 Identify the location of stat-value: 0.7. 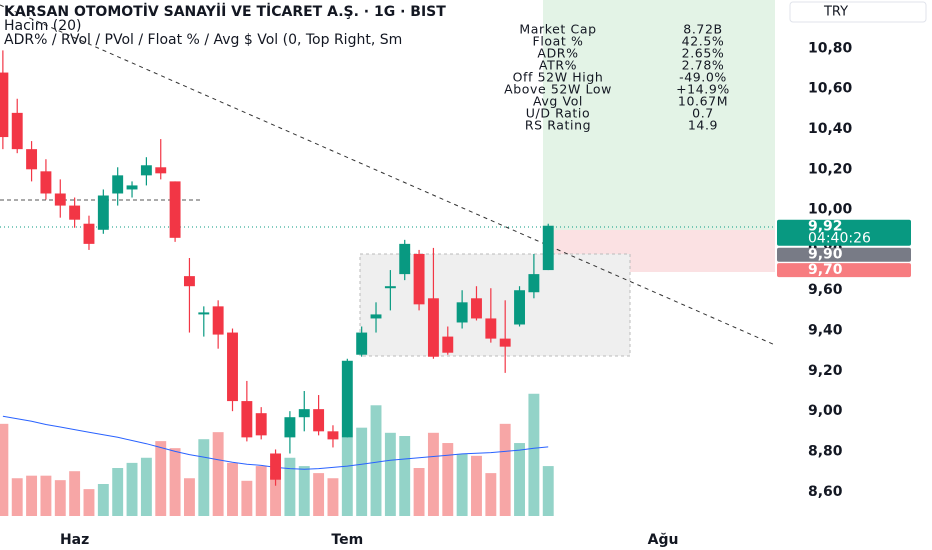
(703, 113).